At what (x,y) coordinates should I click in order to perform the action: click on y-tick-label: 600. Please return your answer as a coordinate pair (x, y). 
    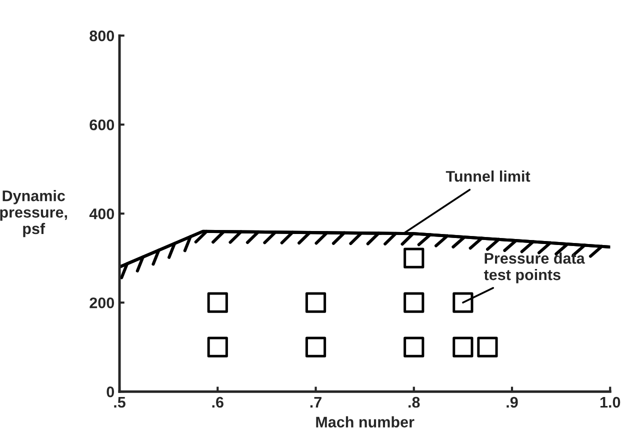
    Looking at the image, I should click on (102, 124).